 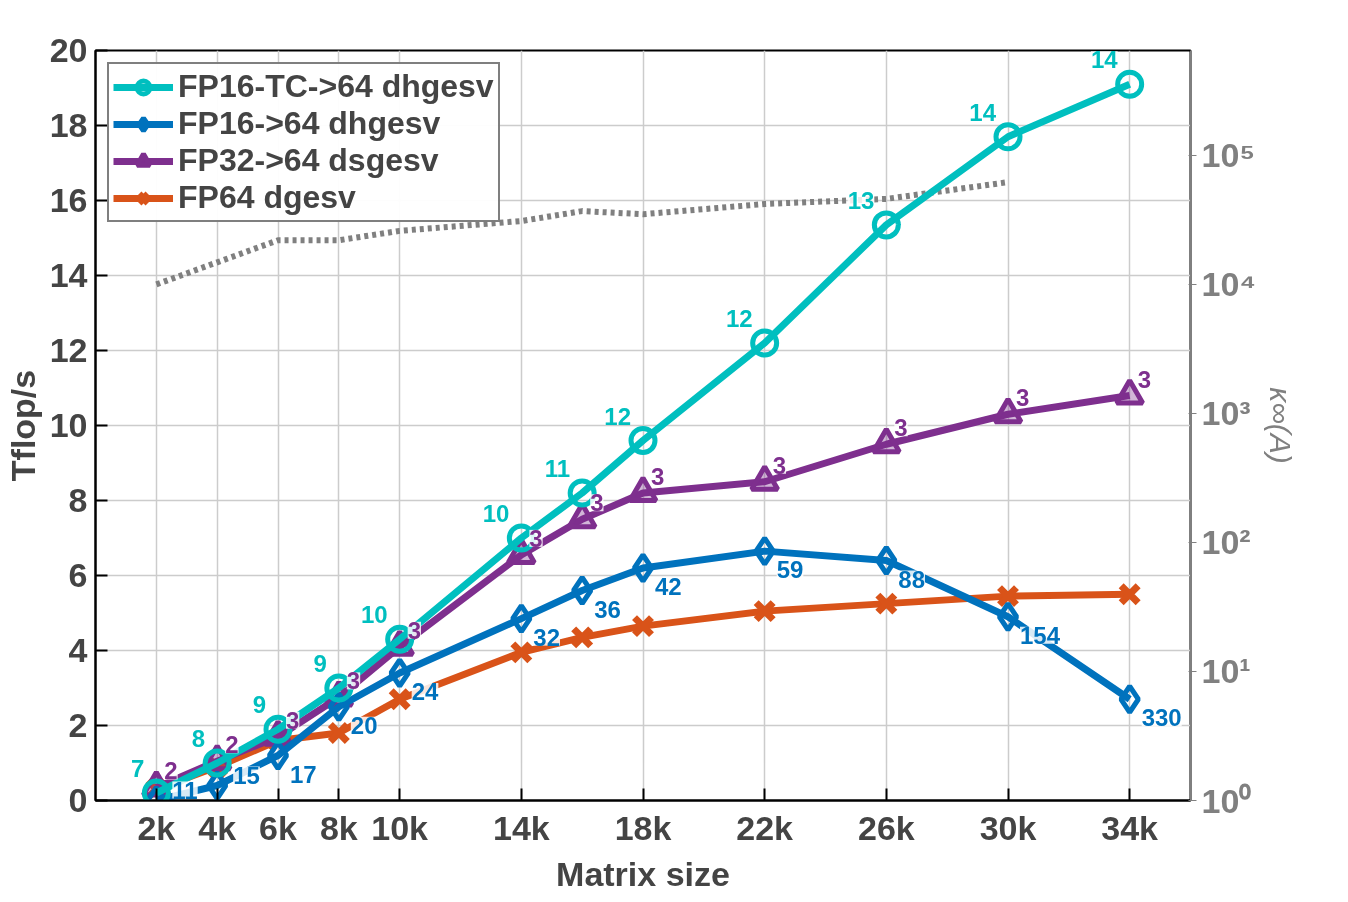 What do you see at coordinates (68, 200) in the screenshot?
I see `y-tick-label: 16` at bounding box center [68, 200].